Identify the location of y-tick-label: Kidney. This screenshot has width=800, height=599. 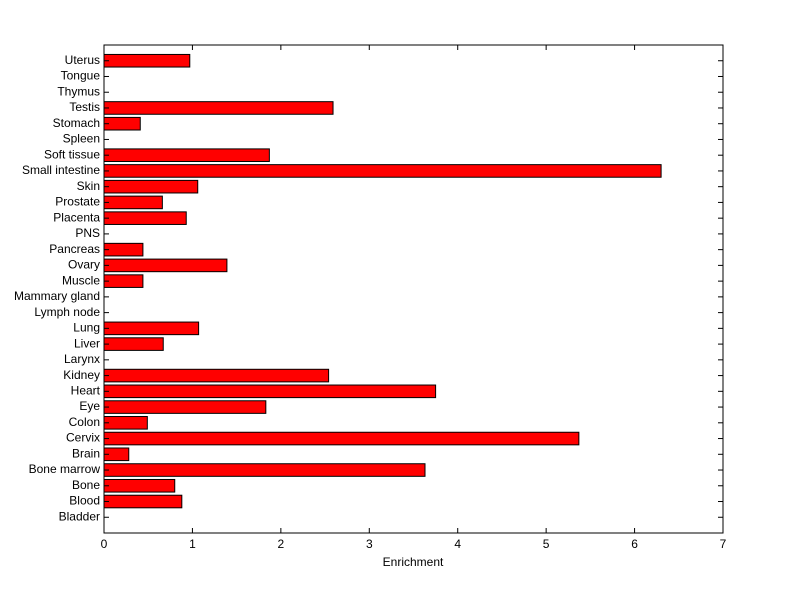
(81, 375).